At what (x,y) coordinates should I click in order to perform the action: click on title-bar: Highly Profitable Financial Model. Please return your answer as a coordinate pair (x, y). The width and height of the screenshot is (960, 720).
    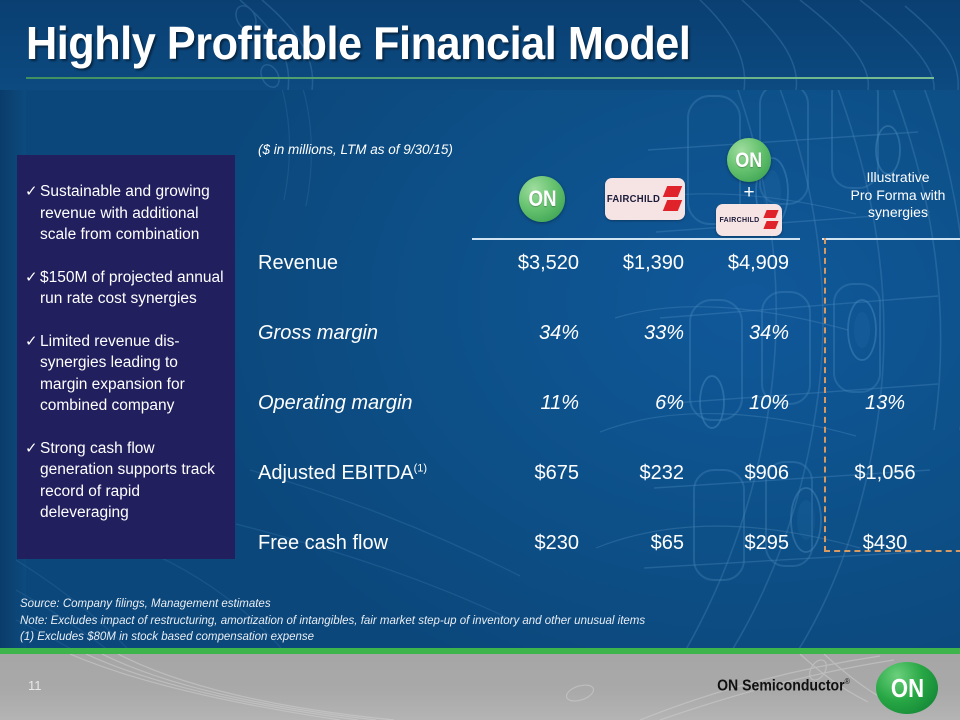
    Looking at the image, I should click on (480, 45).